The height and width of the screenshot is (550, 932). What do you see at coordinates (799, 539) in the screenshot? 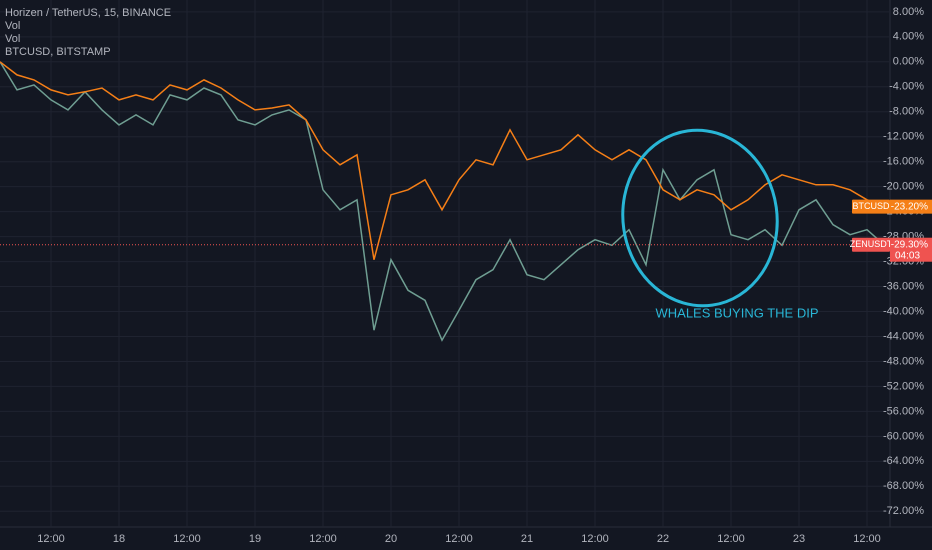
I see `x-tick-label: 23` at bounding box center [799, 539].